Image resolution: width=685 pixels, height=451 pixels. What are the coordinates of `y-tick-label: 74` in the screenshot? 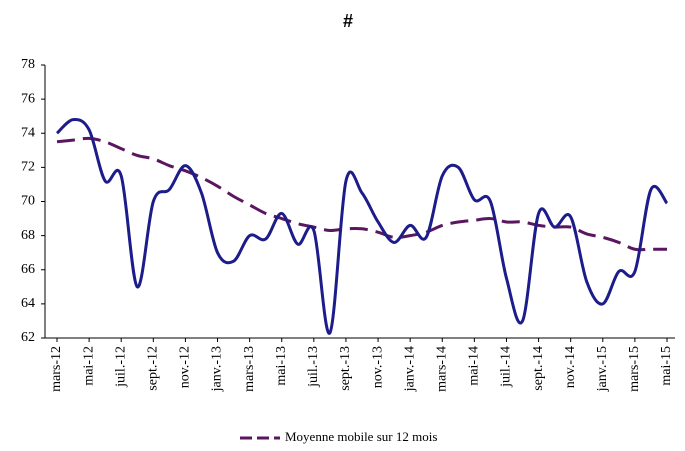 It's located at (28, 132).